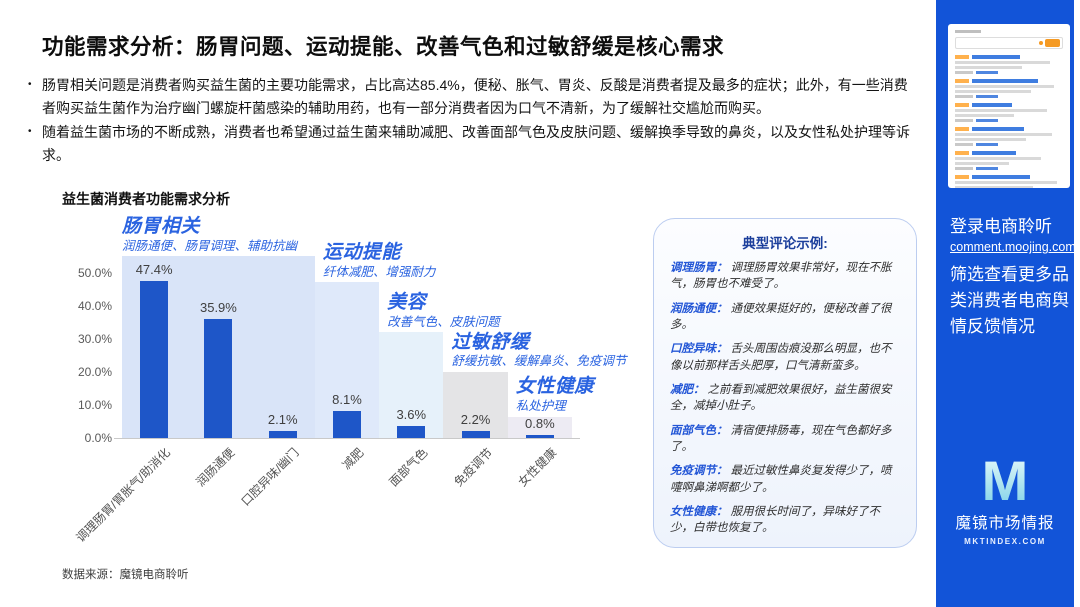 This screenshot has width=1080, height=607. I want to click on y-axis-label: 20.0%, so click(94, 371).